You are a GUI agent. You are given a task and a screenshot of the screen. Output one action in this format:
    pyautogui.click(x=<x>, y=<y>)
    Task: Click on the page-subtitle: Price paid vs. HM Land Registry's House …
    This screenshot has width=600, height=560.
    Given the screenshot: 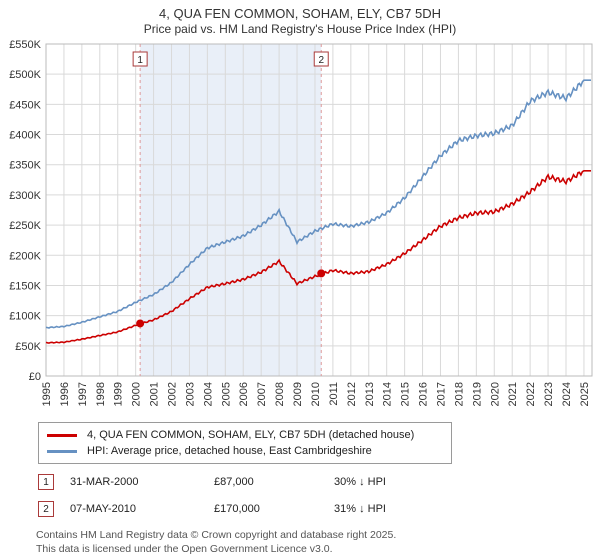 What is the action you would take?
    pyautogui.click(x=300, y=29)
    